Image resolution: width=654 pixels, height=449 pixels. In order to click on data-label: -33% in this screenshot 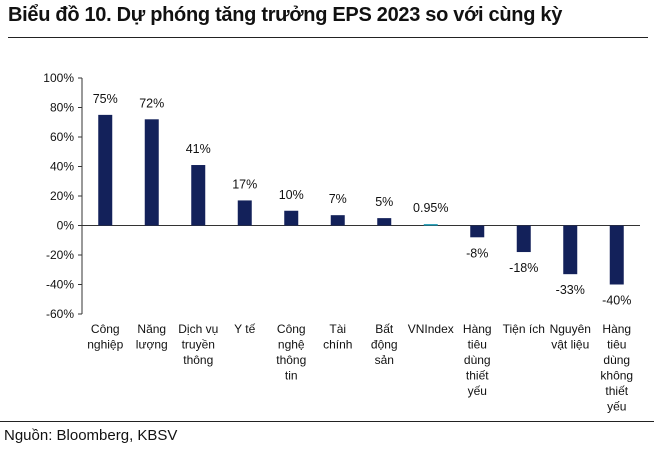, I will do `click(570, 290)`.